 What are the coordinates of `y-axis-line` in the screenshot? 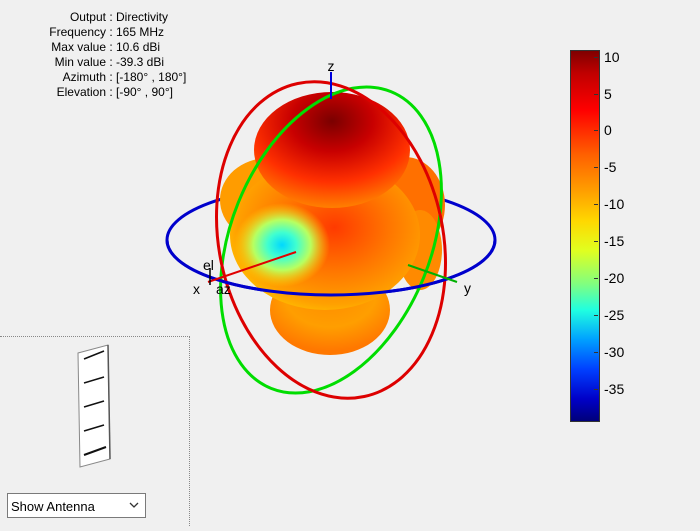 It's located at (432, 273).